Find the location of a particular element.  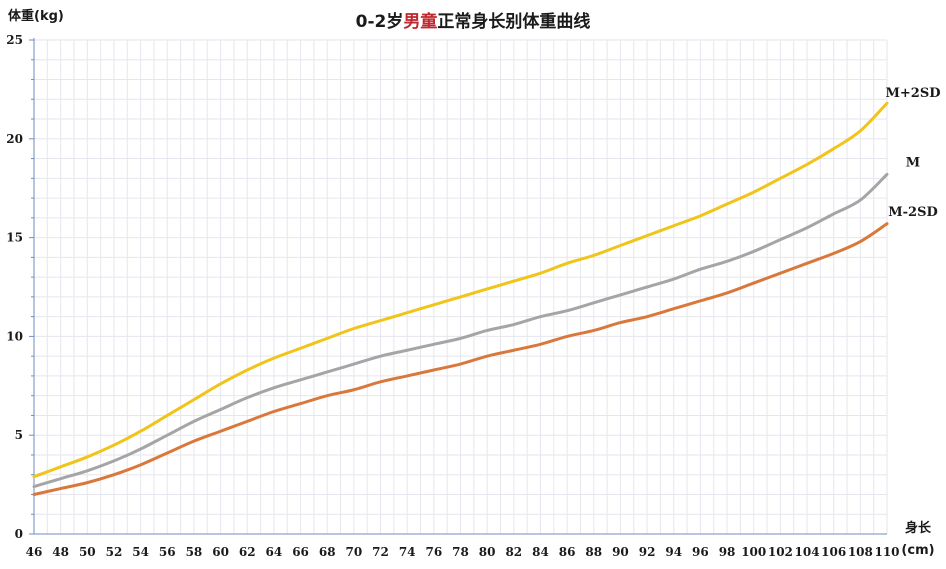

x-tick-label: 46 is located at coordinates (34, 552).